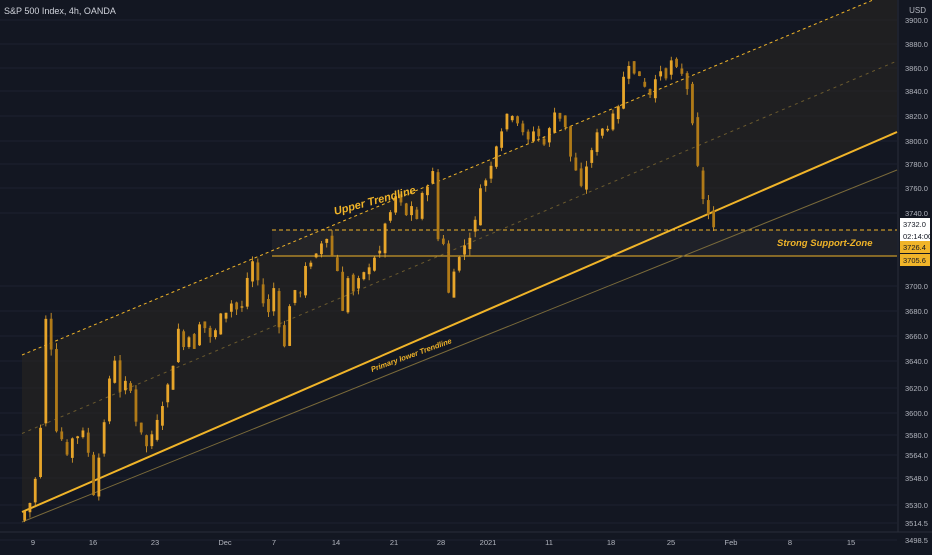 The height and width of the screenshot is (555, 932). What do you see at coordinates (611, 542) in the screenshot?
I see `x-tick-label: 18` at bounding box center [611, 542].